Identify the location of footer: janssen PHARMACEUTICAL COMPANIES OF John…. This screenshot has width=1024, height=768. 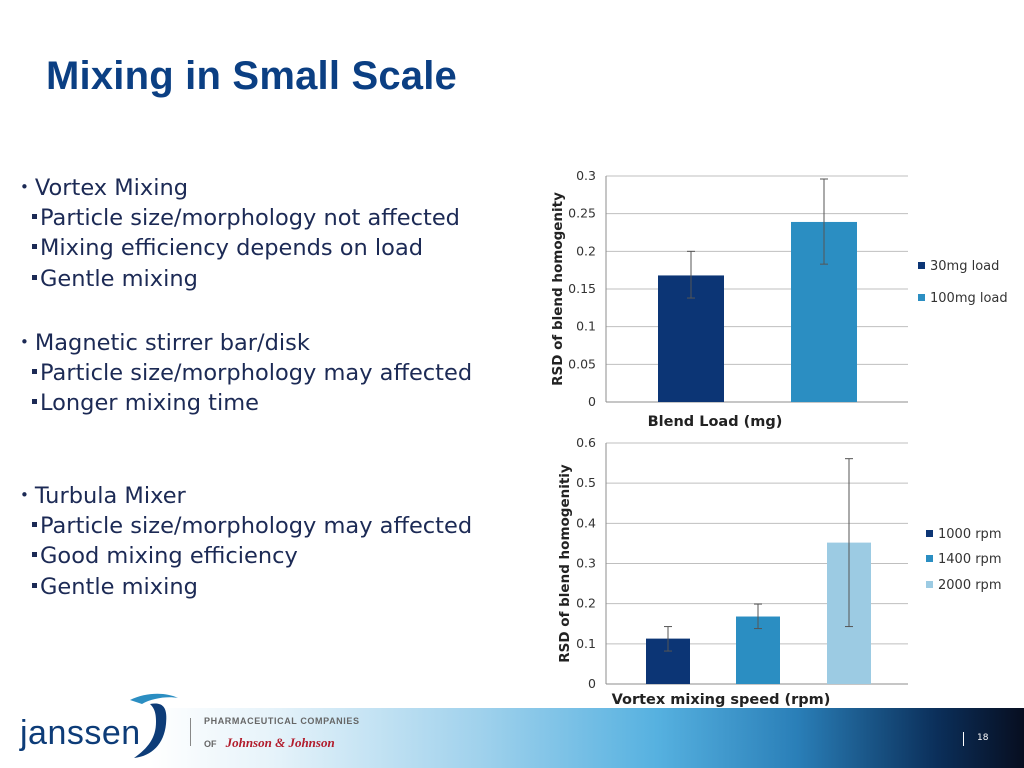
(512, 727).